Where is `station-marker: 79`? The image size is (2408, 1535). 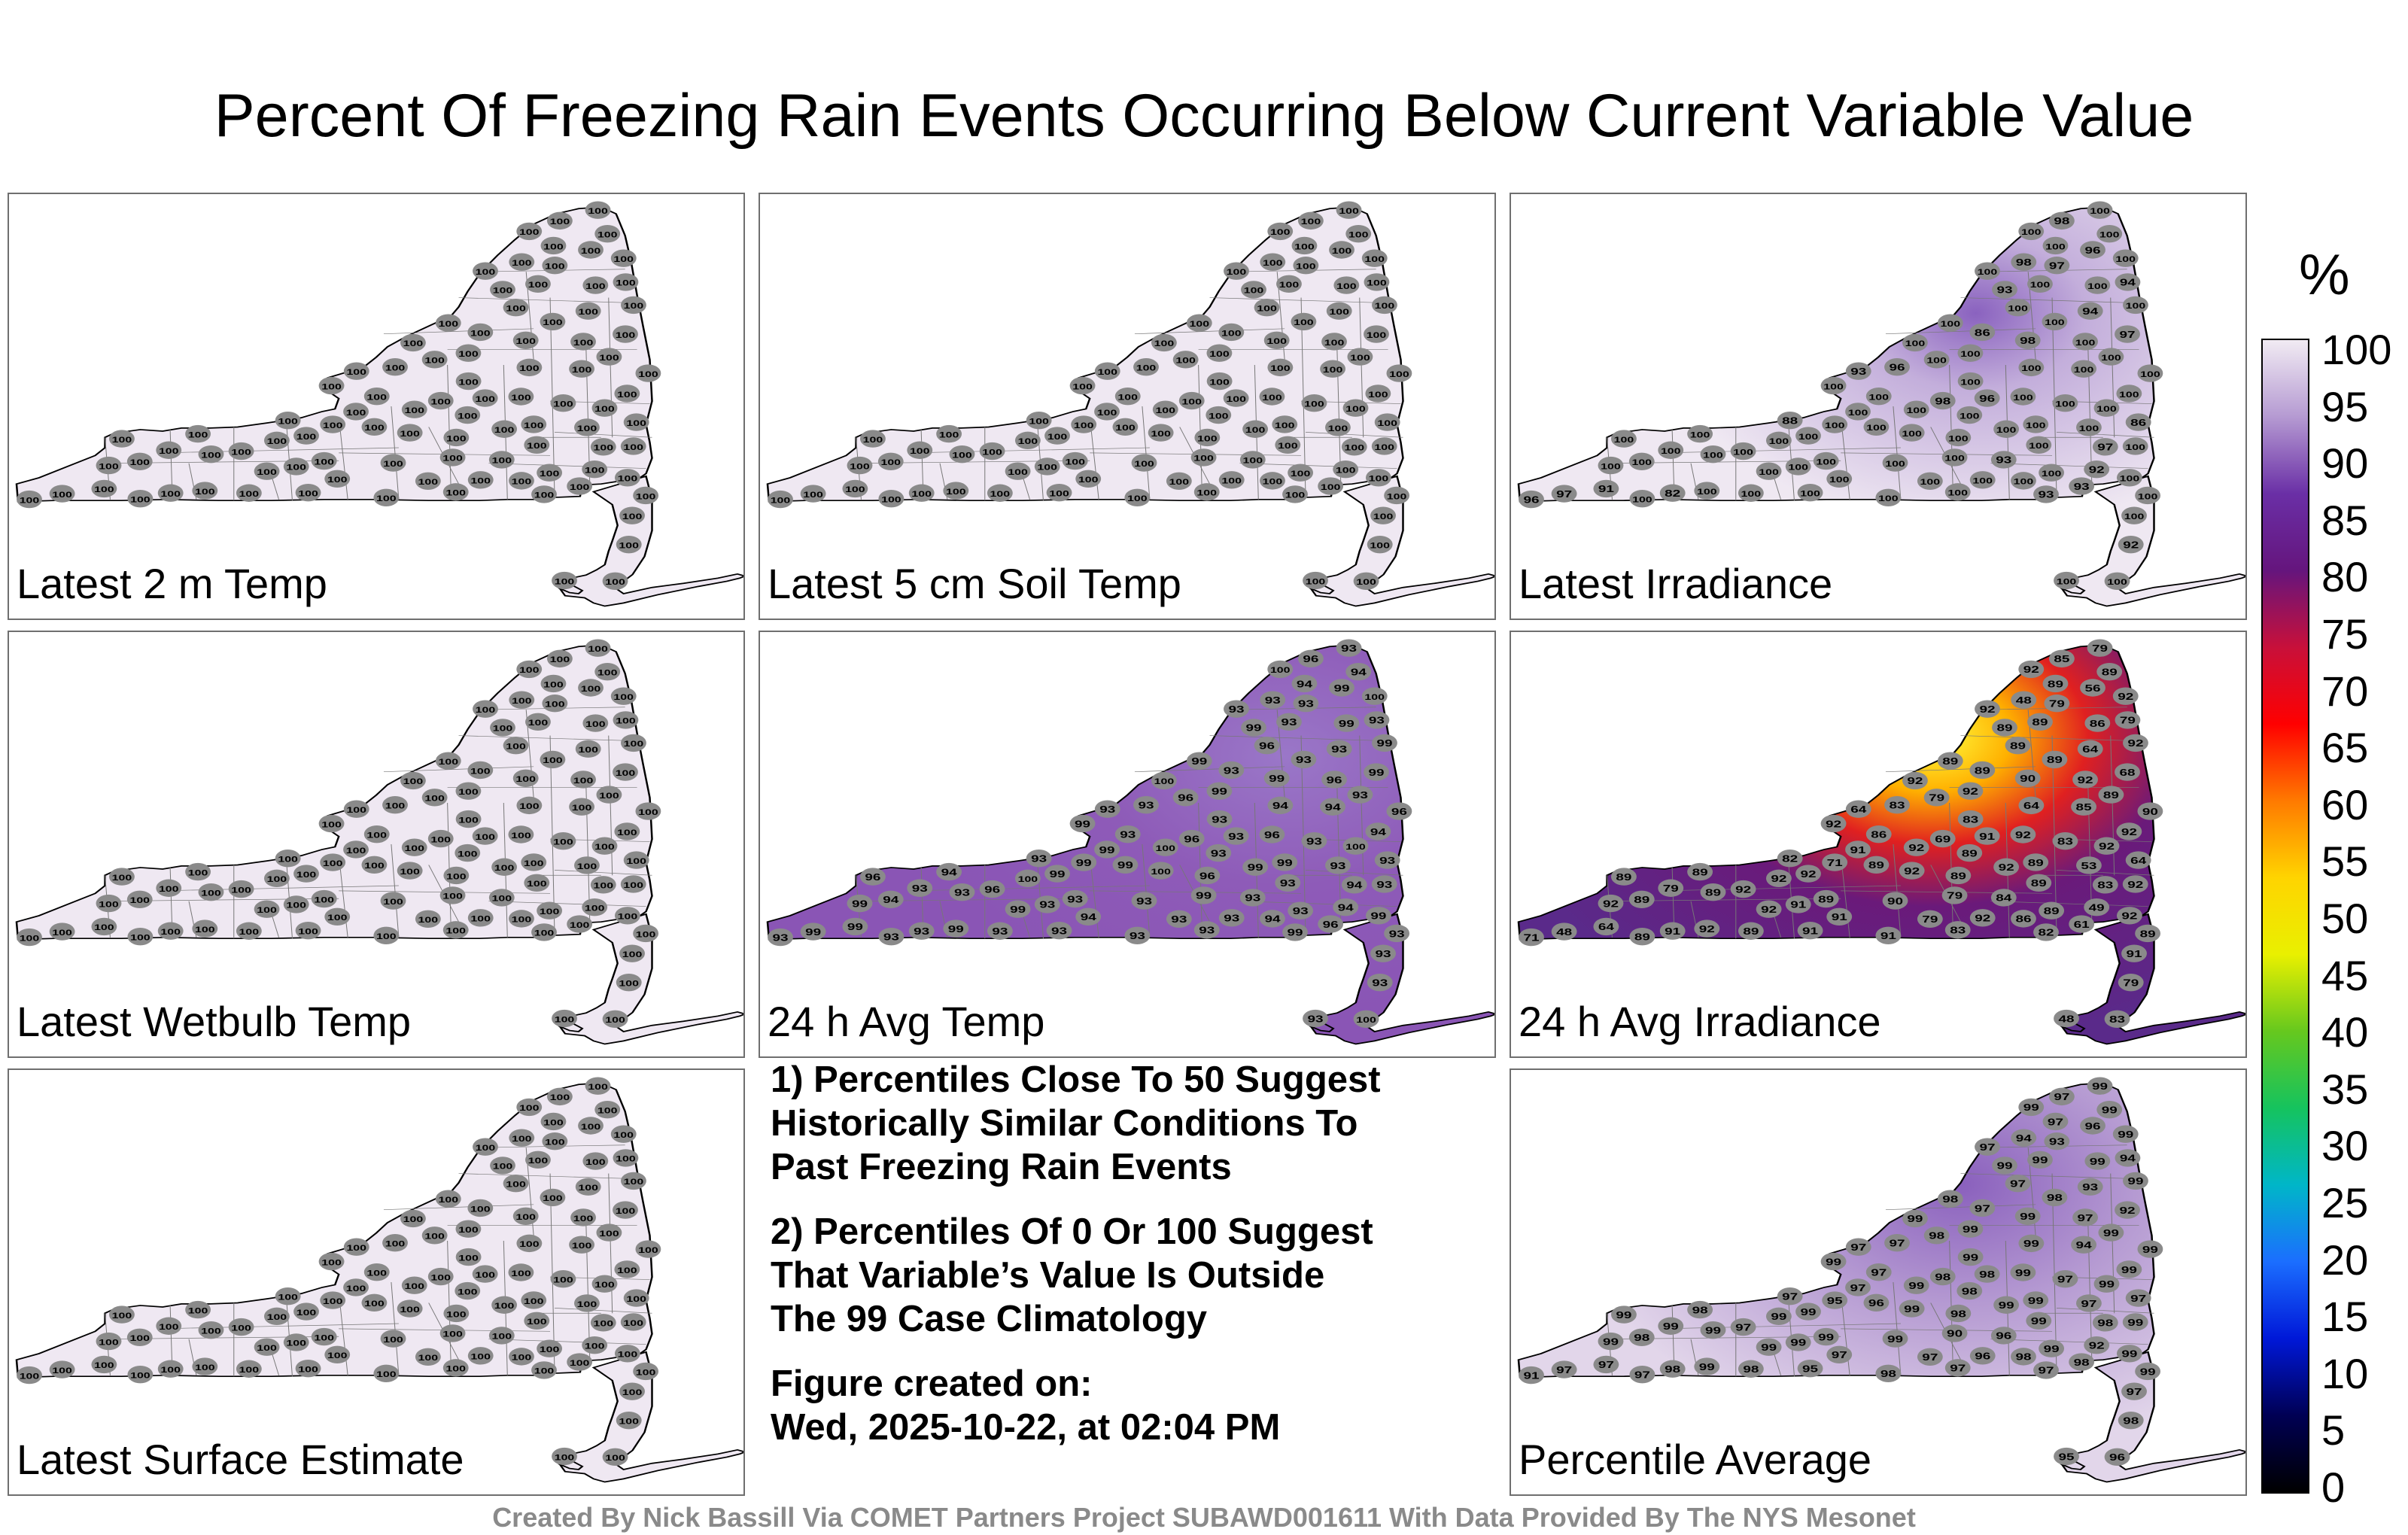
station-marker: 79 is located at coordinates (2131, 982).